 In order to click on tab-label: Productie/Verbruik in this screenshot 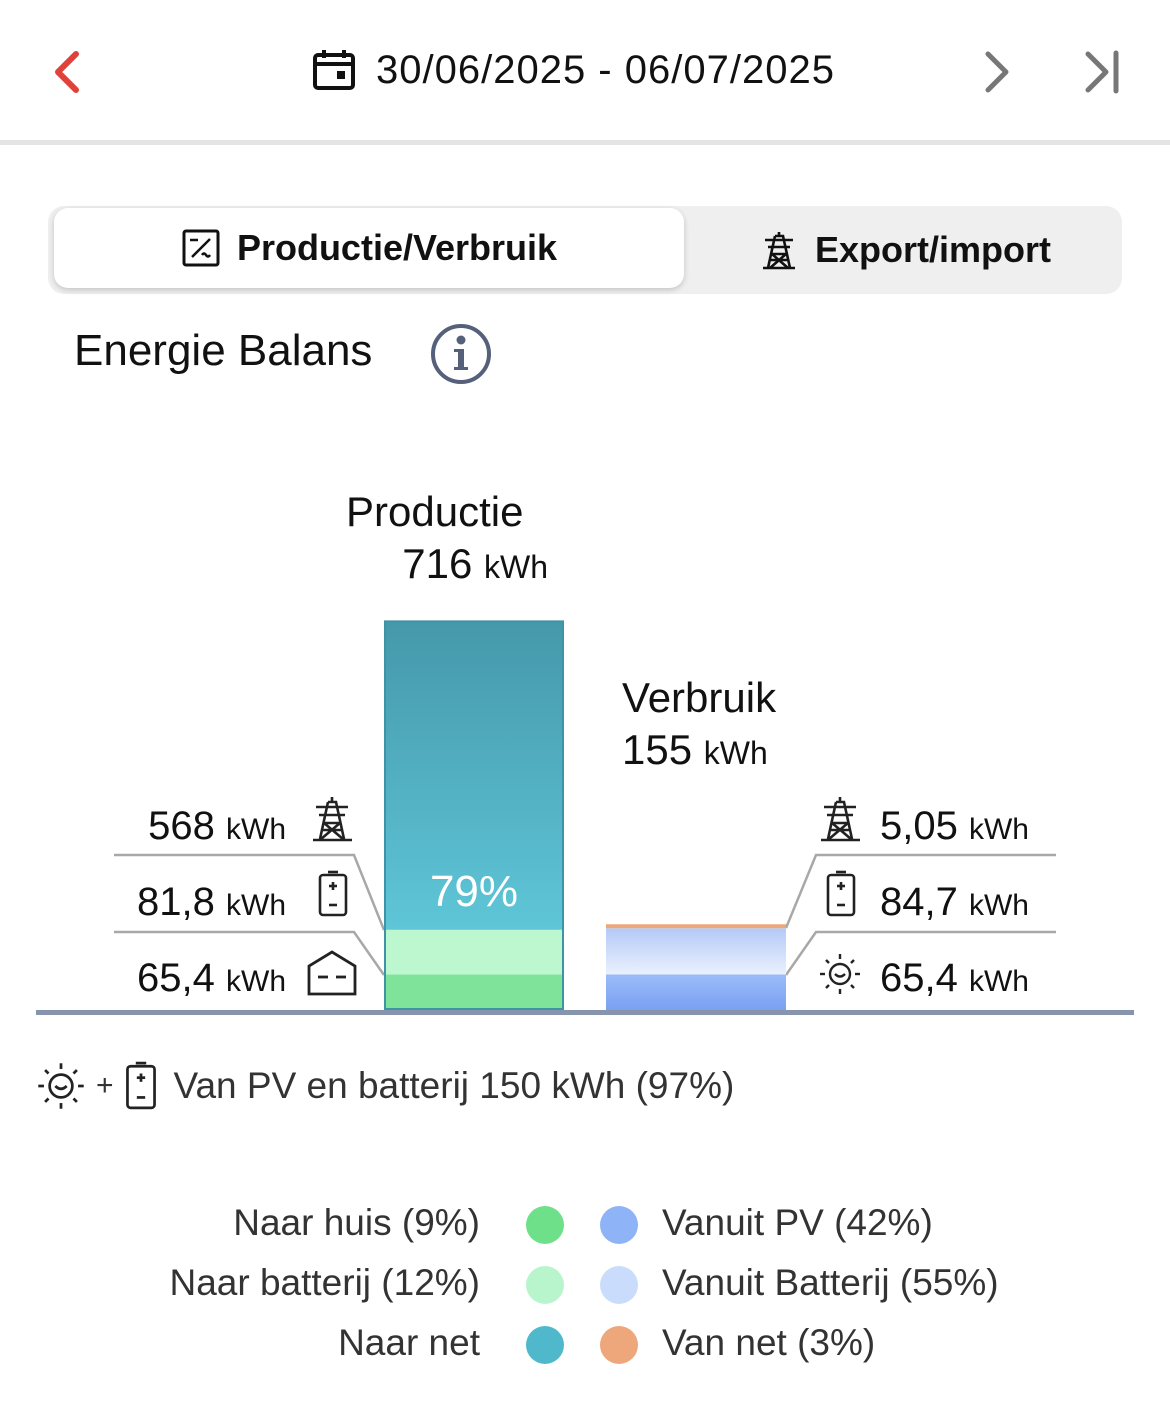, I will do `click(397, 247)`.